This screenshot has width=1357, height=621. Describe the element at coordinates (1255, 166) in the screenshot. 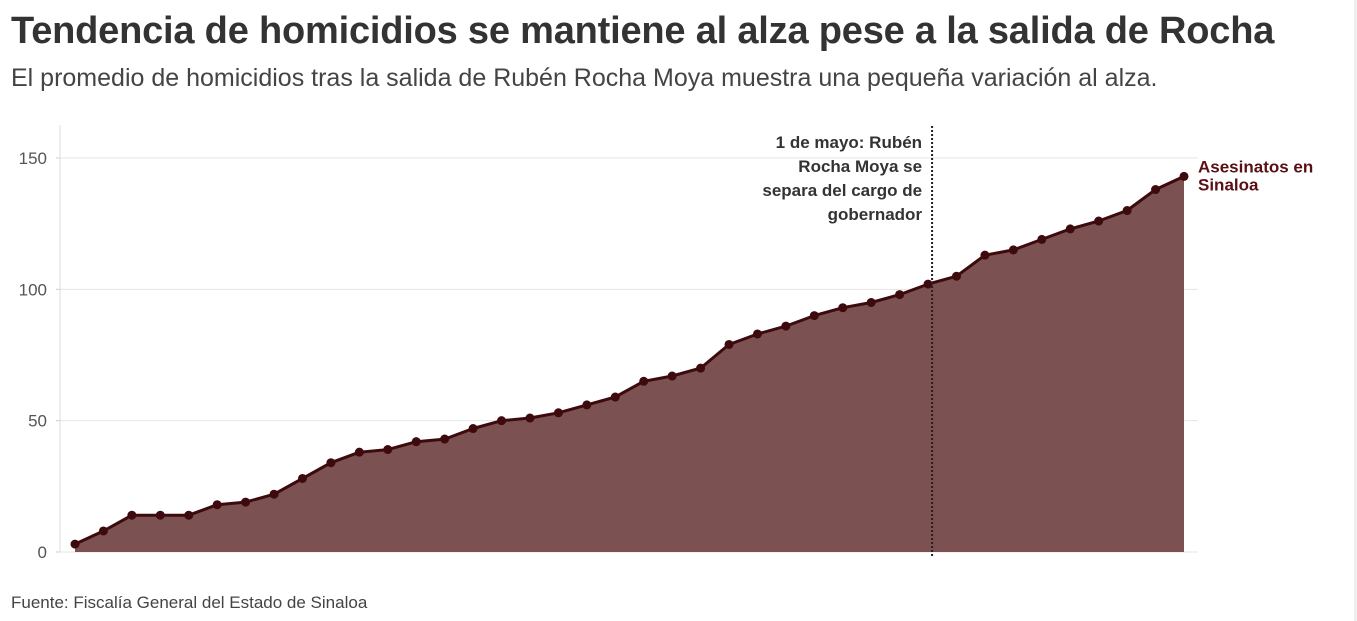

I see `series-label-line-1: Asesinatos en` at that location.